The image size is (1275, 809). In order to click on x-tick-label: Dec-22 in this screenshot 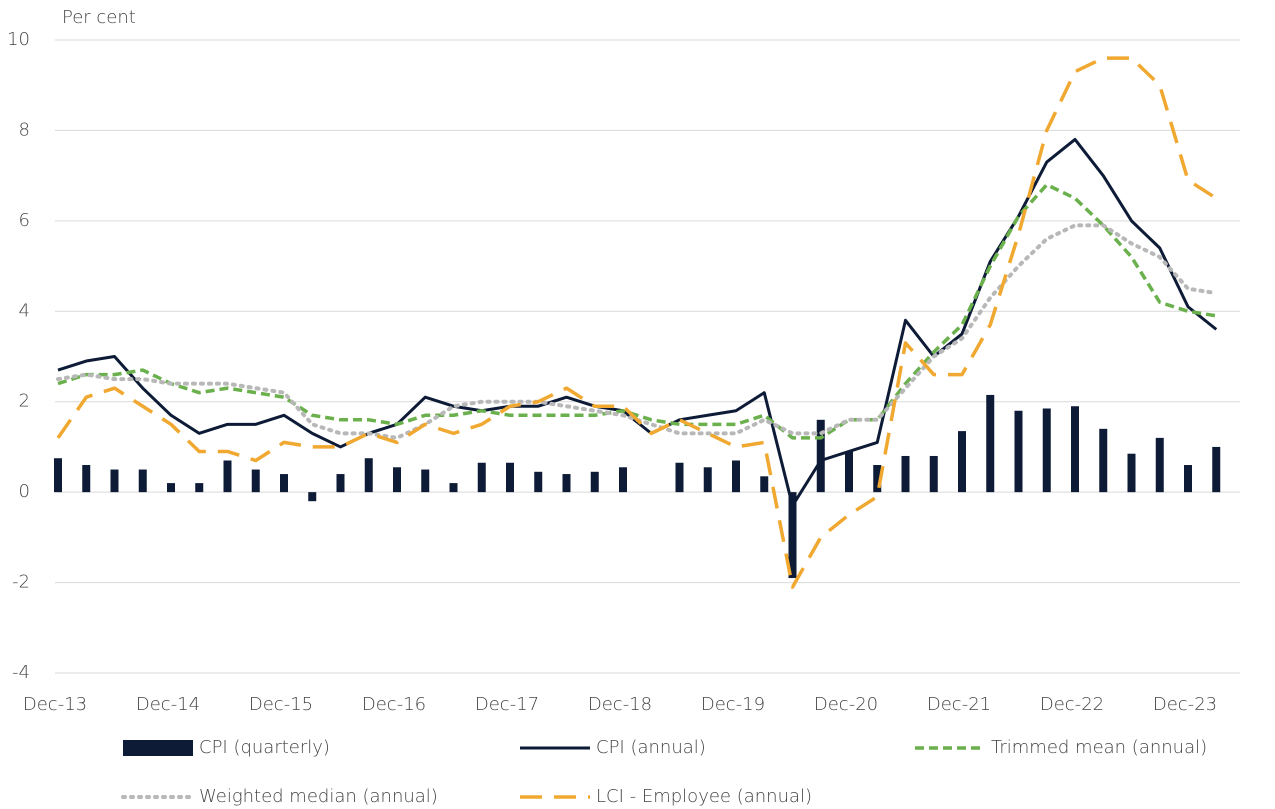, I will do `click(1072, 704)`.